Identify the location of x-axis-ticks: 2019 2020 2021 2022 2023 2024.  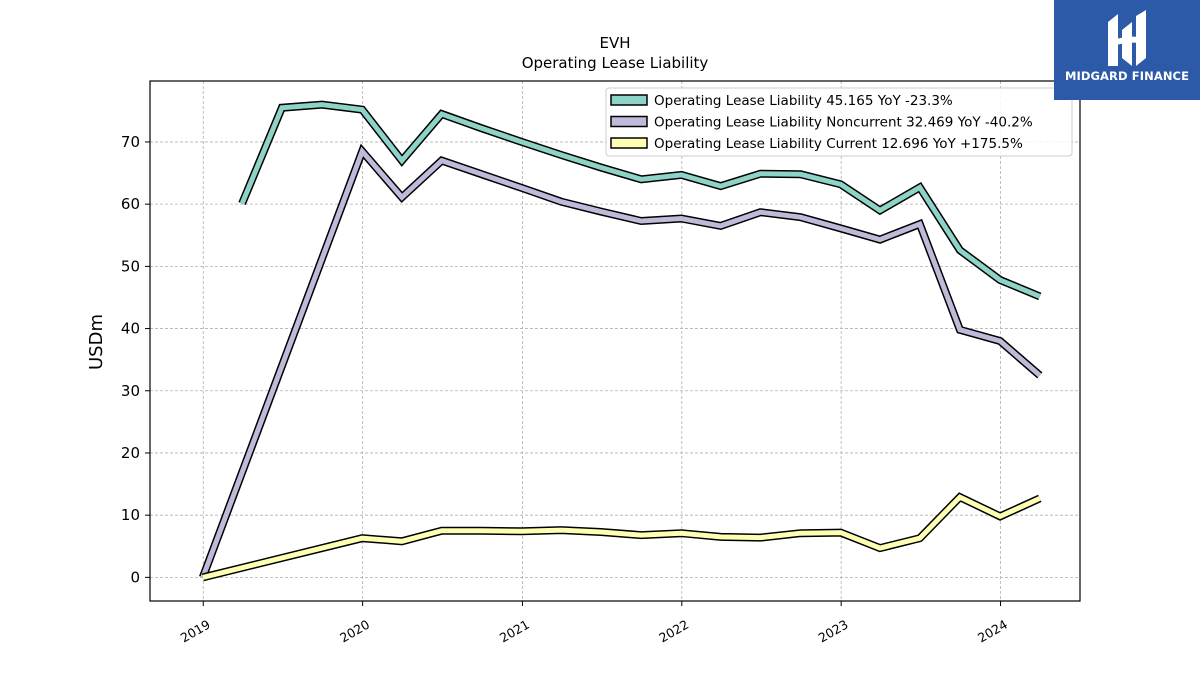
(594, 623).